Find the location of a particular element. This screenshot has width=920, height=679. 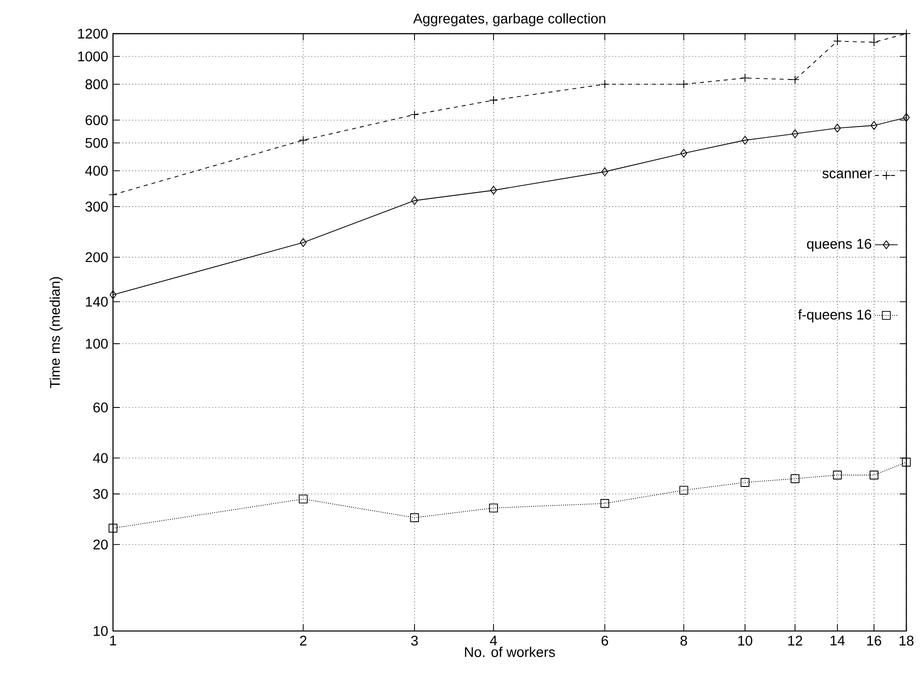

x-tick-label: 4 is located at coordinates (493, 641).